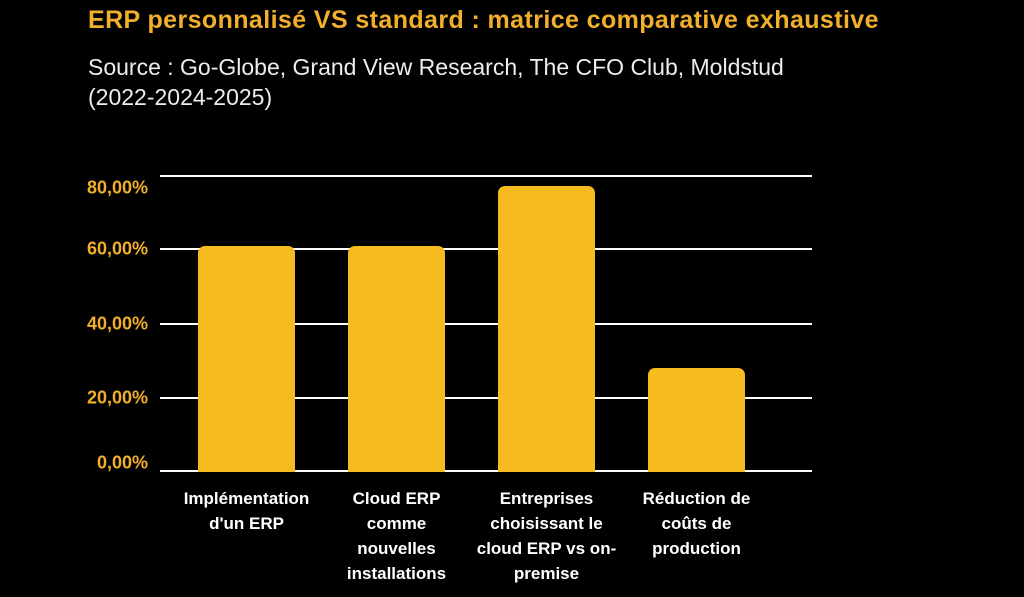 The height and width of the screenshot is (597, 1024). Describe the element at coordinates (117, 187) in the screenshot. I see `y-tick-label: 80,00%` at that location.